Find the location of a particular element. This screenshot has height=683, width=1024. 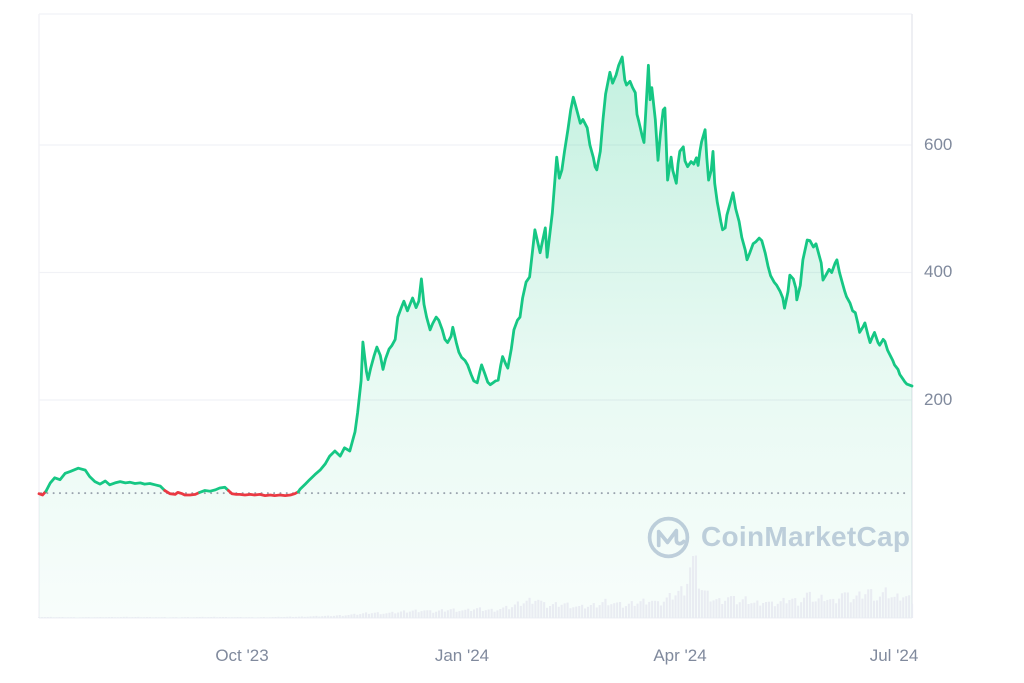

y-axis-label-600: 600 is located at coordinates (938, 144).